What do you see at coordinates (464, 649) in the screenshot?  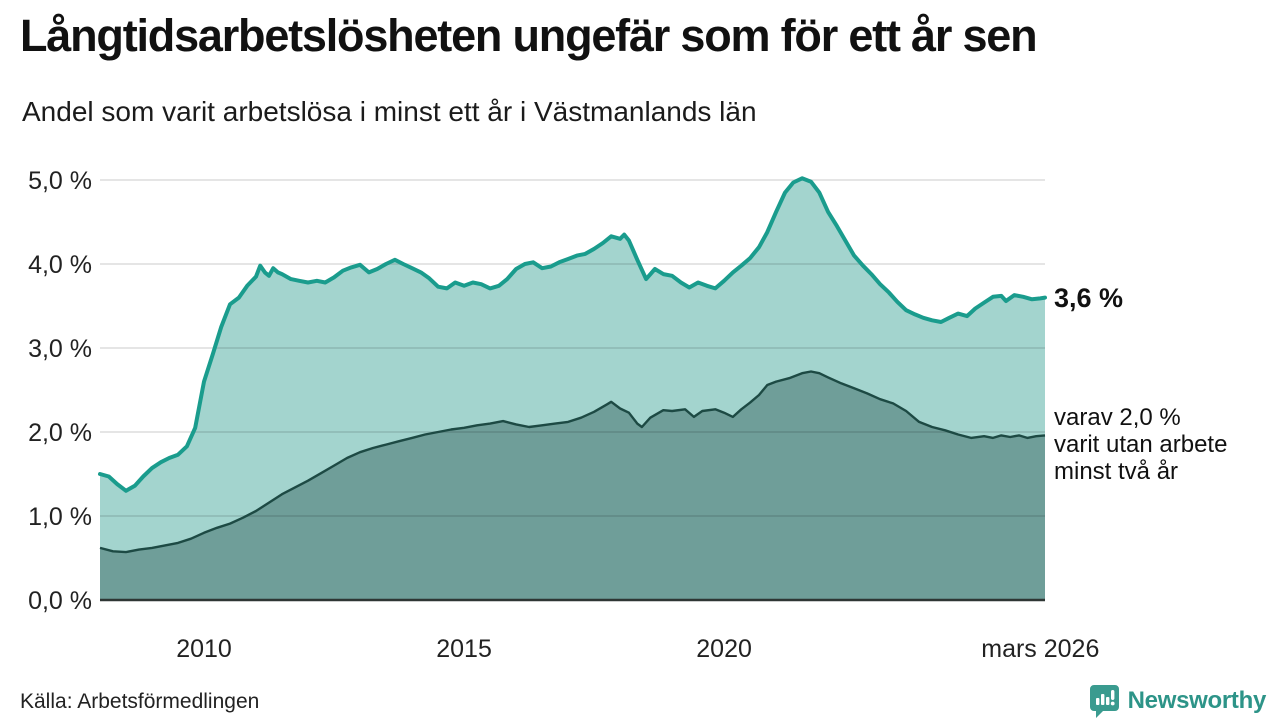 I see `x-axis-tick-label: 2015` at bounding box center [464, 649].